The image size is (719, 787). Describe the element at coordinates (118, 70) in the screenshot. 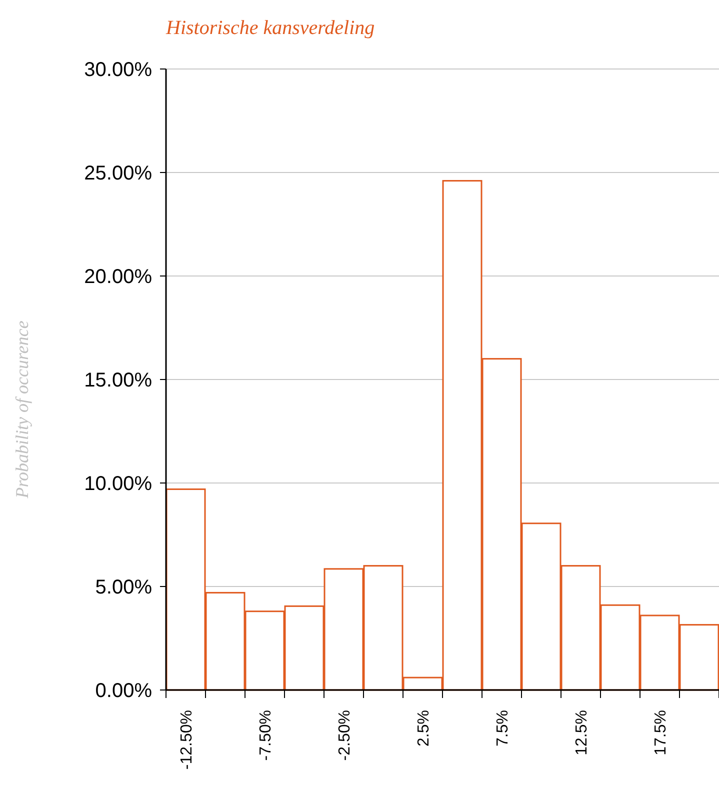

I see `y-tick-label: 30.00%` at that location.